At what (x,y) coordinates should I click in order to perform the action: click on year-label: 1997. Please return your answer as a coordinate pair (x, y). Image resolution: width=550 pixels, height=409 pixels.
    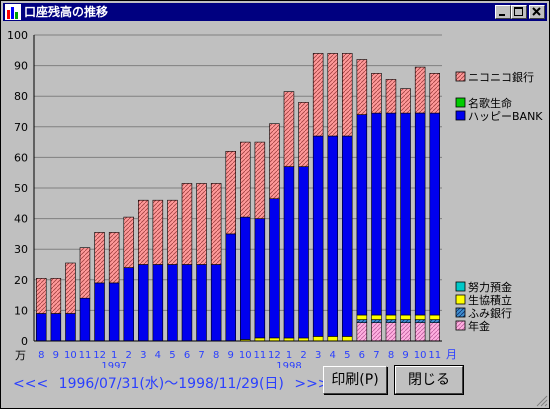
    Looking at the image, I should click on (113, 364).